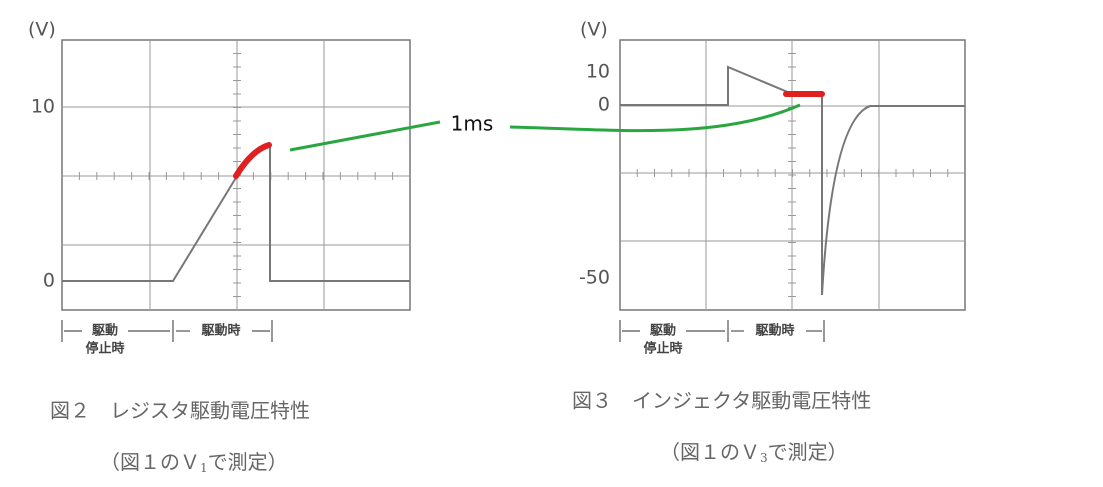  I want to click on caption: 図２ レジスタ駆動電圧特性, so click(180, 411).